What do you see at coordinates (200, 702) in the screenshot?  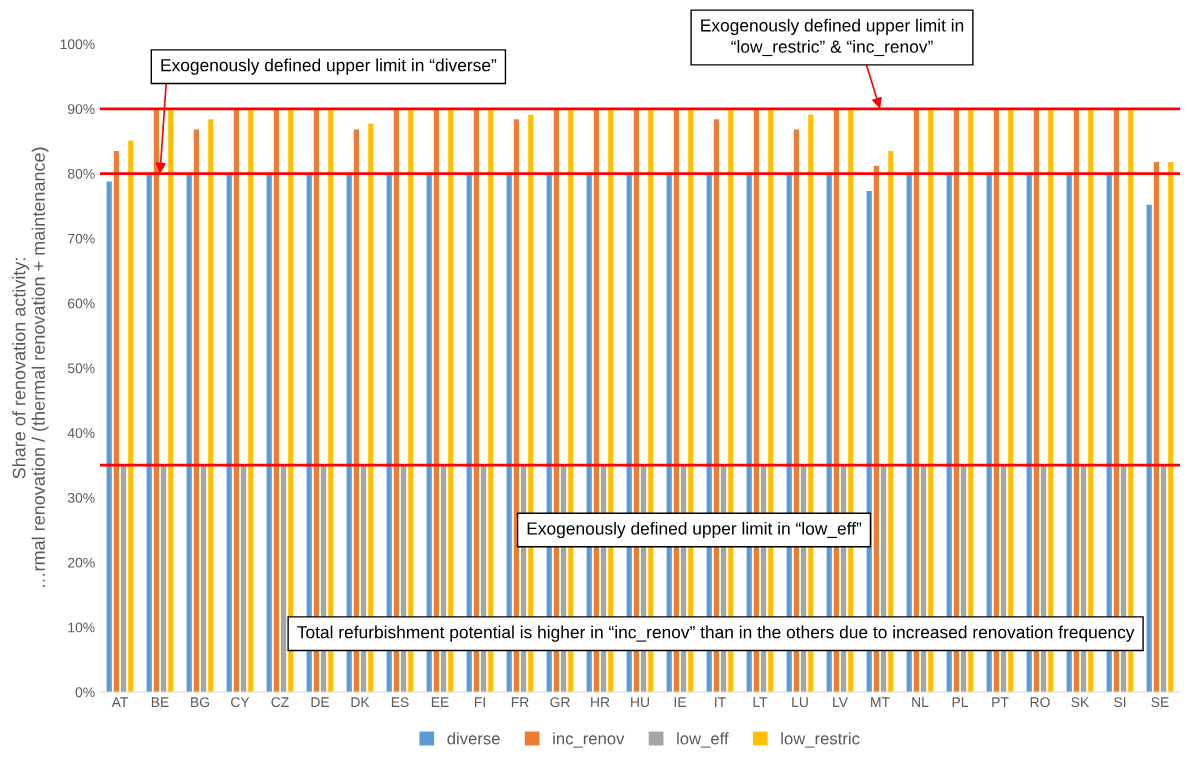 I see `x-tick-label: BG` at bounding box center [200, 702].